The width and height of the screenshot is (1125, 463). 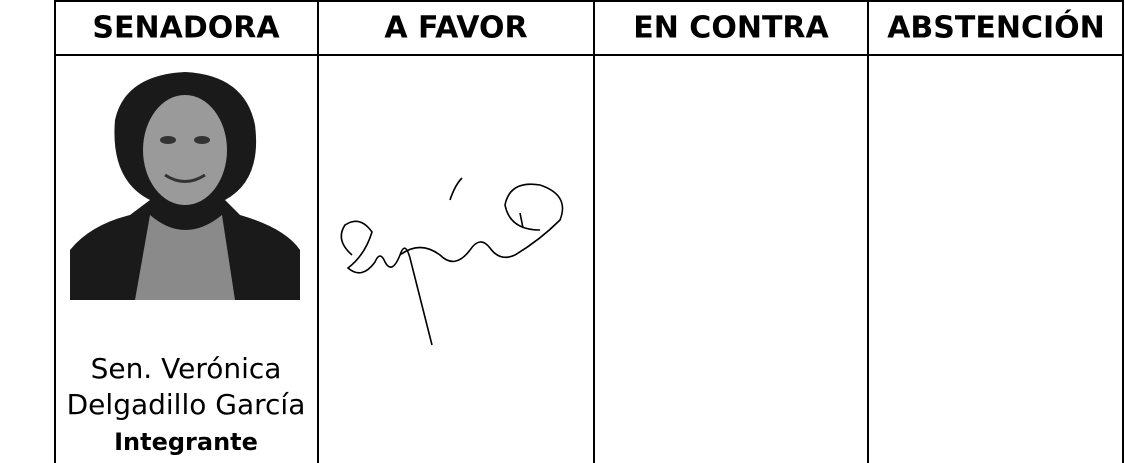 What do you see at coordinates (186, 28) in the screenshot?
I see `column-header: SENADORA` at bounding box center [186, 28].